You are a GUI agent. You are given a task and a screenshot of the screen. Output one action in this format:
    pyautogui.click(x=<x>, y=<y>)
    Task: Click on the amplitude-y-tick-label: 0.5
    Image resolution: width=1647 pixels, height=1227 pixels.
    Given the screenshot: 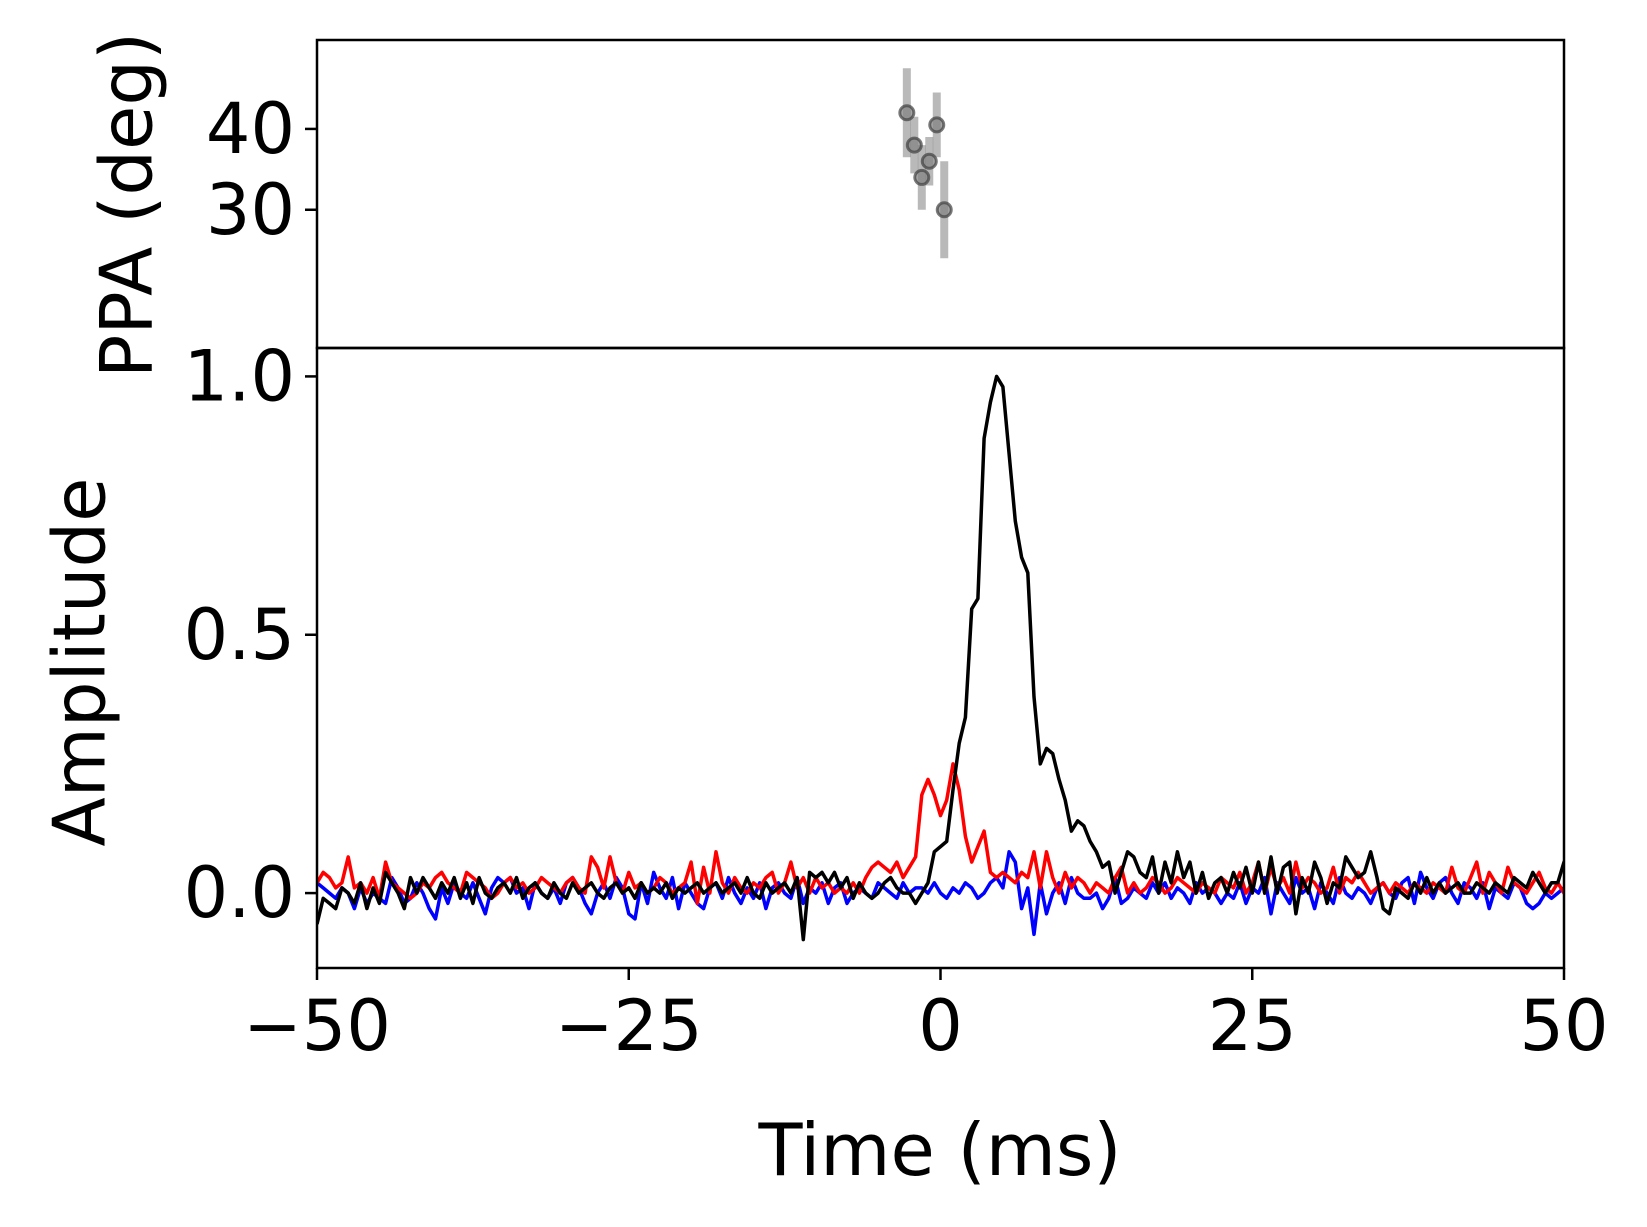 What is the action you would take?
    pyautogui.click(x=239, y=635)
    